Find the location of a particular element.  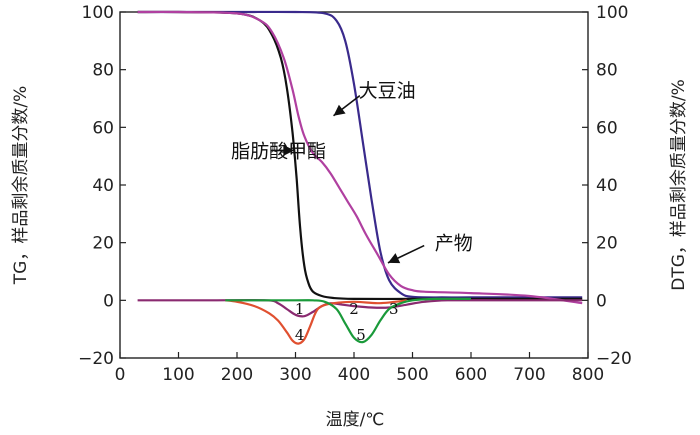

right-y-tick-label: 80 is located at coordinates (607, 71).